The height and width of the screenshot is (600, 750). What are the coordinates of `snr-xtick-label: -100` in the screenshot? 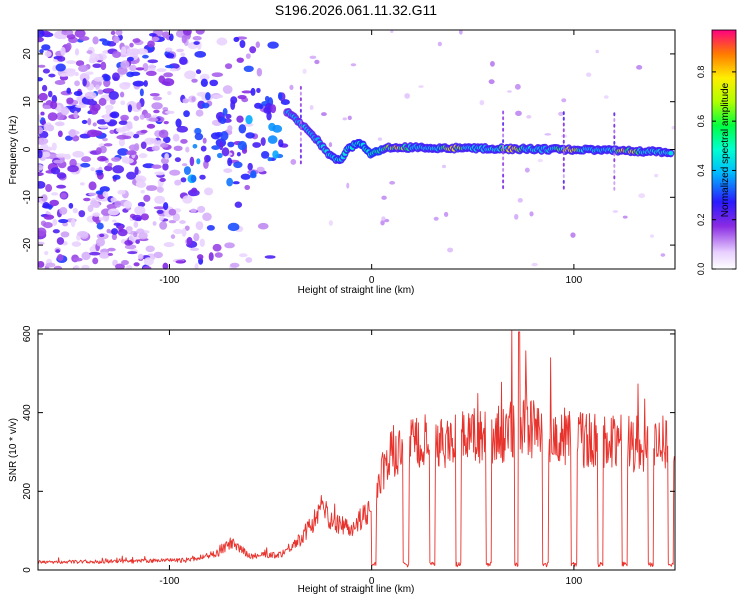 It's located at (169, 581).